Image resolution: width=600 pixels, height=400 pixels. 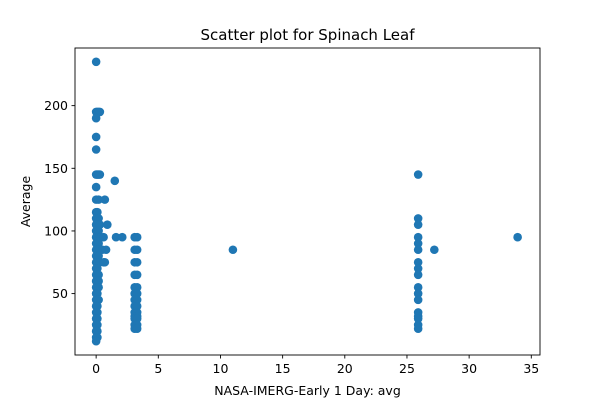 What do you see at coordinates (221, 368) in the screenshot?
I see `x-tick-label: 10` at bounding box center [221, 368].